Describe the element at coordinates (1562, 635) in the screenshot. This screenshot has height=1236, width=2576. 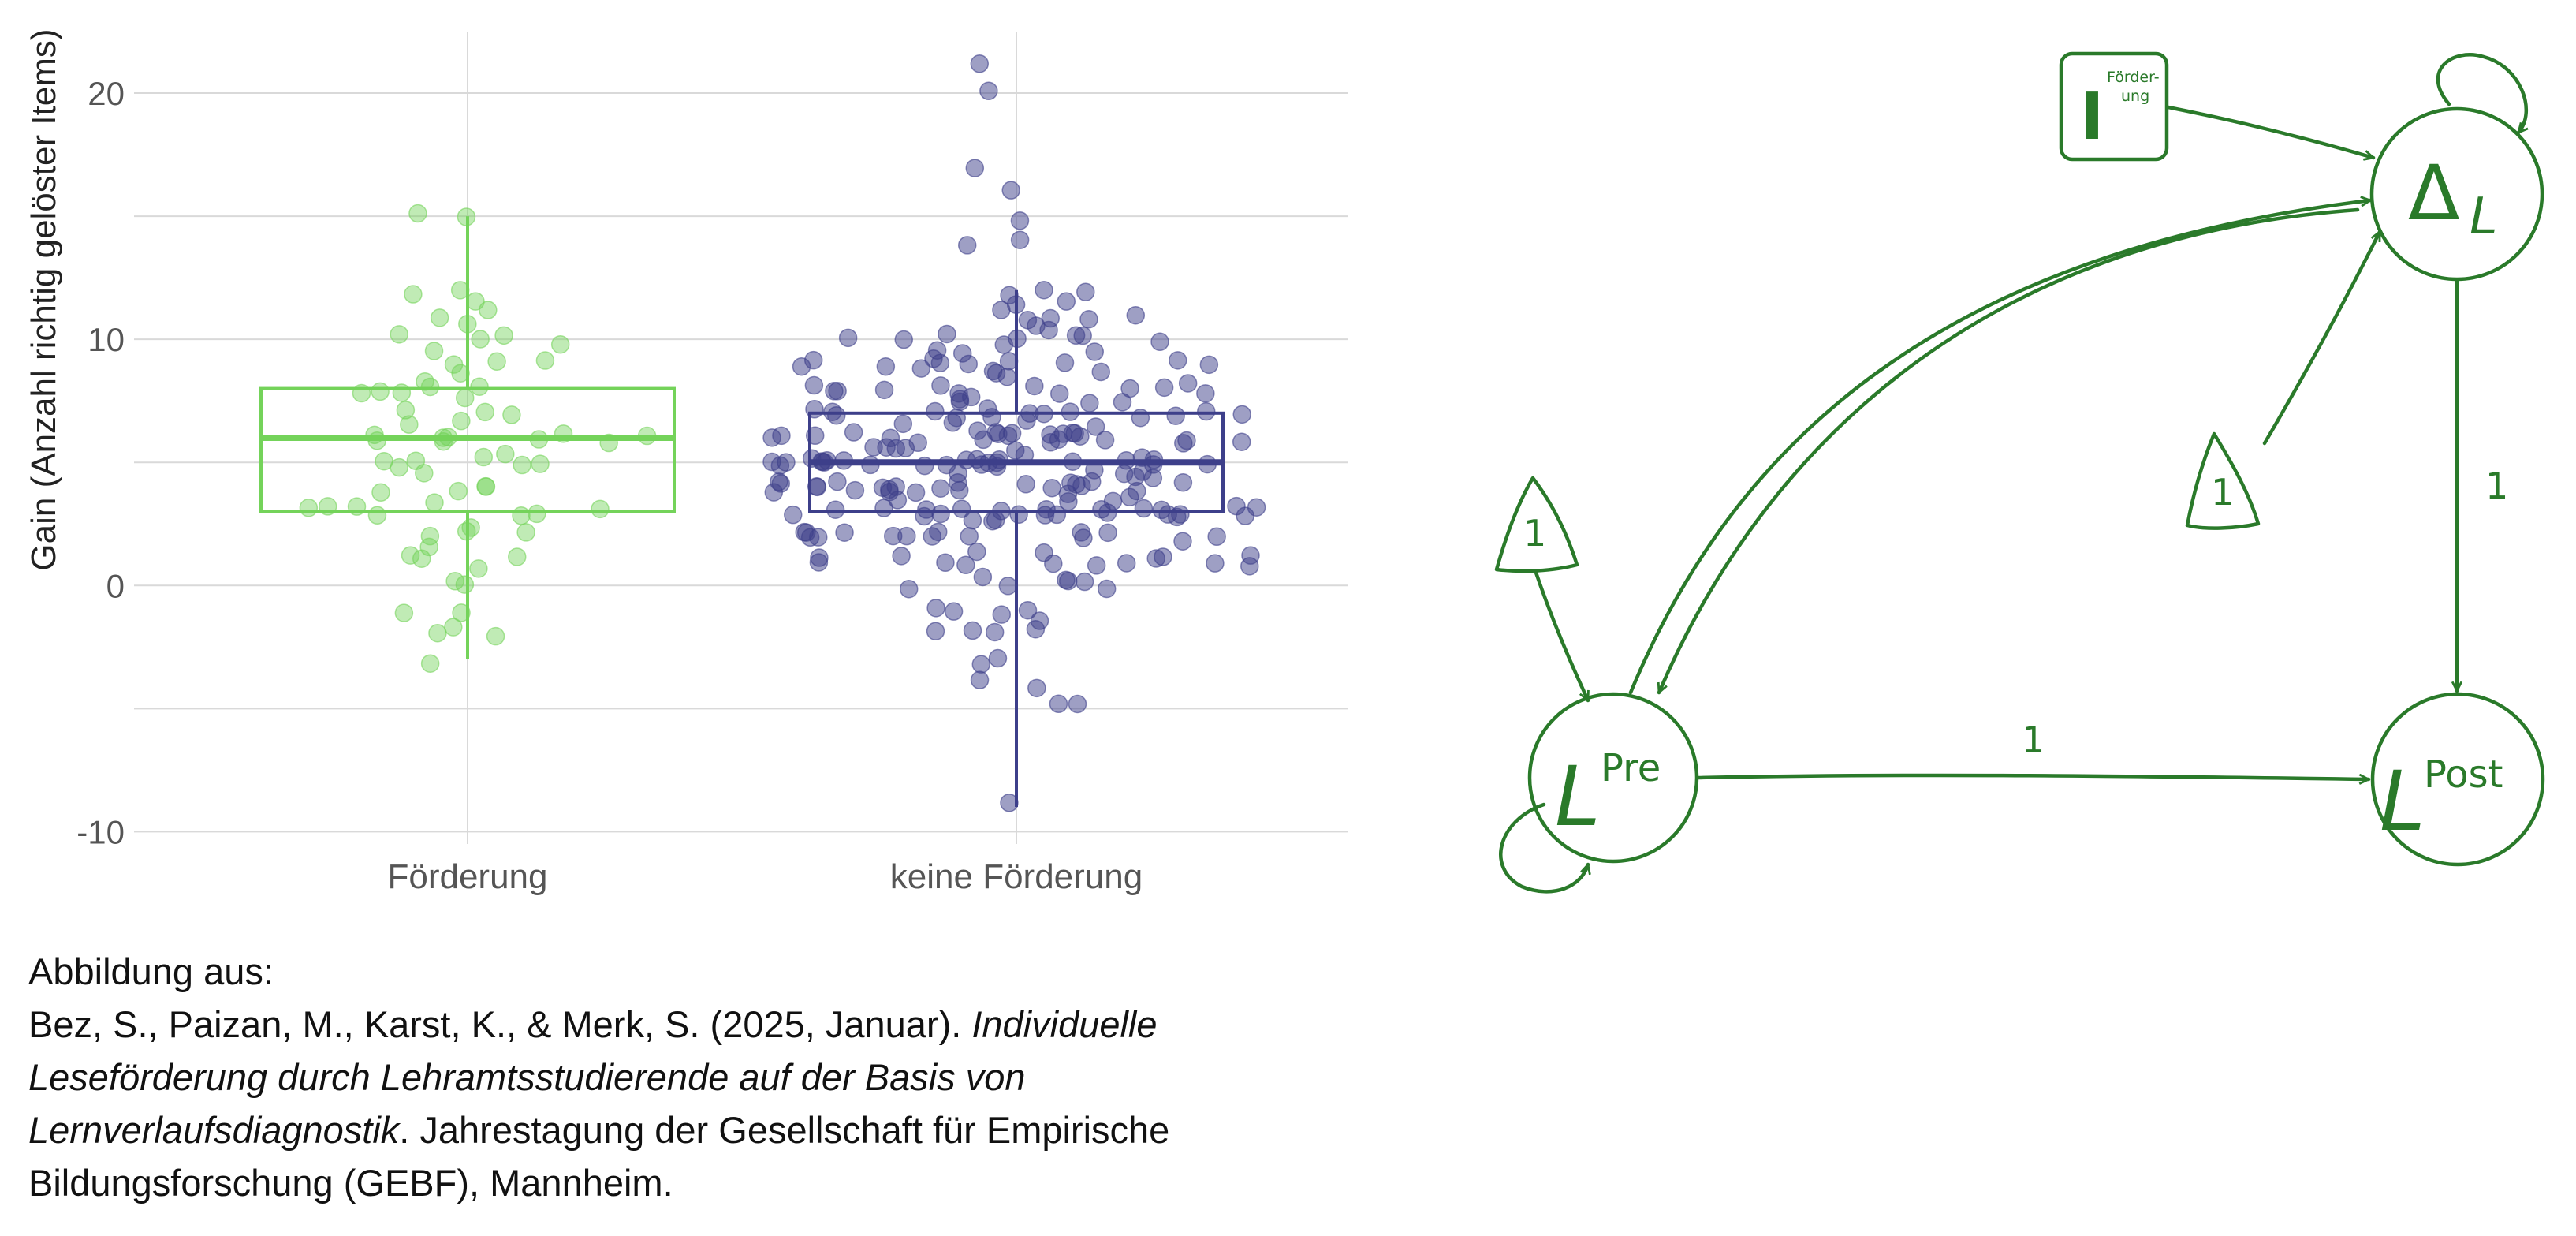
I see `edge-const-pre-to-pre` at that location.